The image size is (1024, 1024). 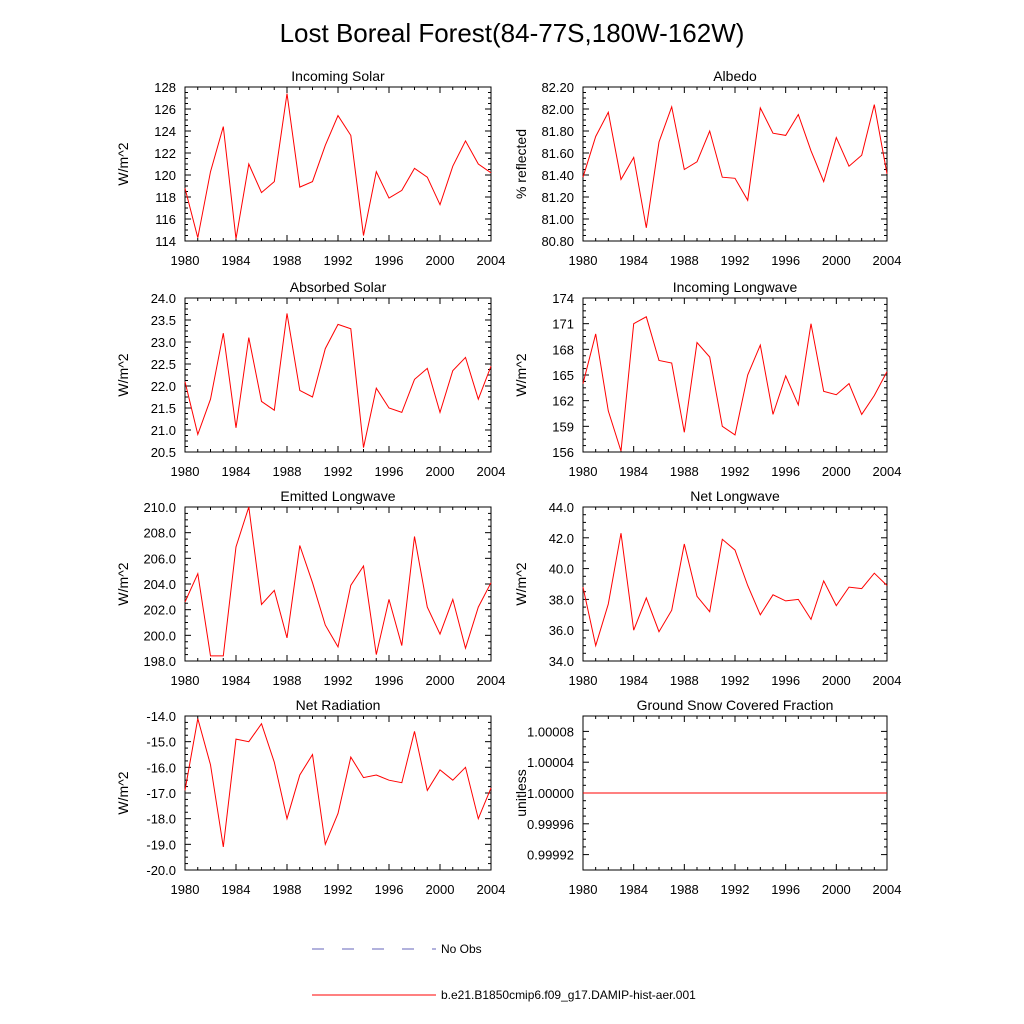 What do you see at coordinates (159, 507) in the screenshot?
I see `y-tick-label: 210.0` at bounding box center [159, 507].